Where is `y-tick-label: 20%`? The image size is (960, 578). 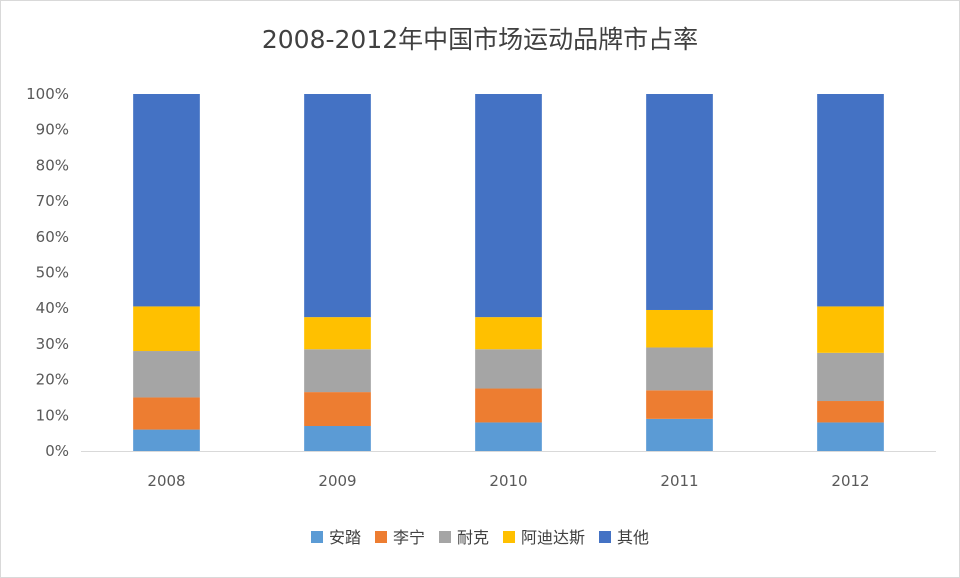
y-tick-label: 20% is located at coordinates (52, 380).